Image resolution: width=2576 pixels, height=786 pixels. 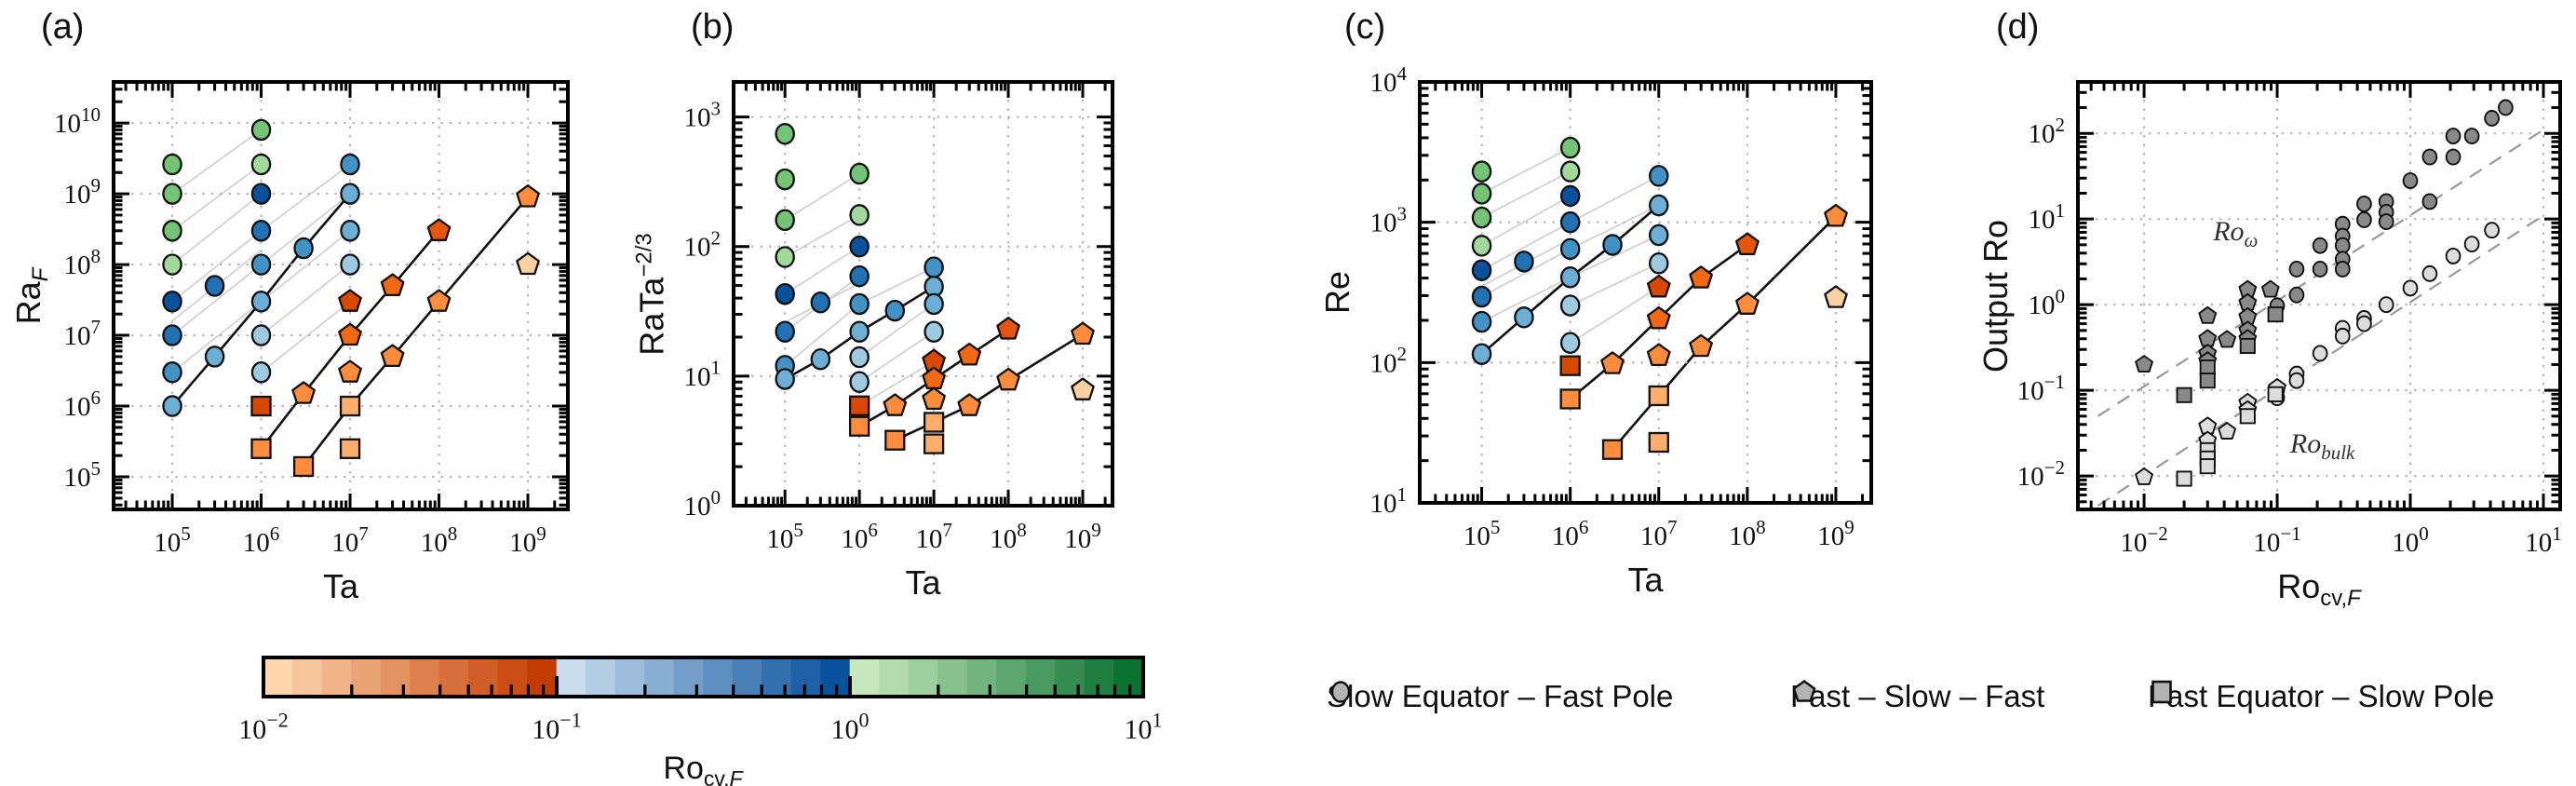 What do you see at coordinates (63, 27) in the screenshot?
I see `panel-a-letter: (a)` at bounding box center [63, 27].